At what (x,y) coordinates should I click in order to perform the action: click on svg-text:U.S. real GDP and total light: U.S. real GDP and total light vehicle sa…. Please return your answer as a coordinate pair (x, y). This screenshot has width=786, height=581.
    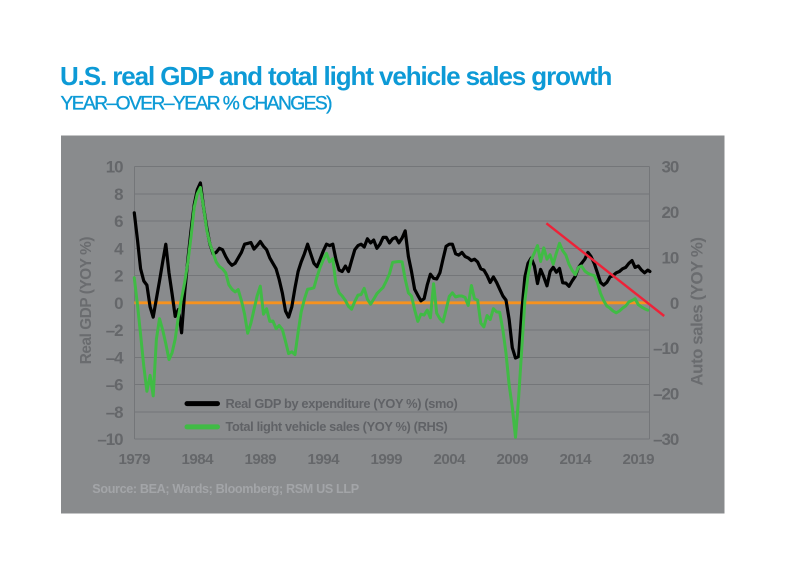
    Looking at the image, I should click on (336, 76).